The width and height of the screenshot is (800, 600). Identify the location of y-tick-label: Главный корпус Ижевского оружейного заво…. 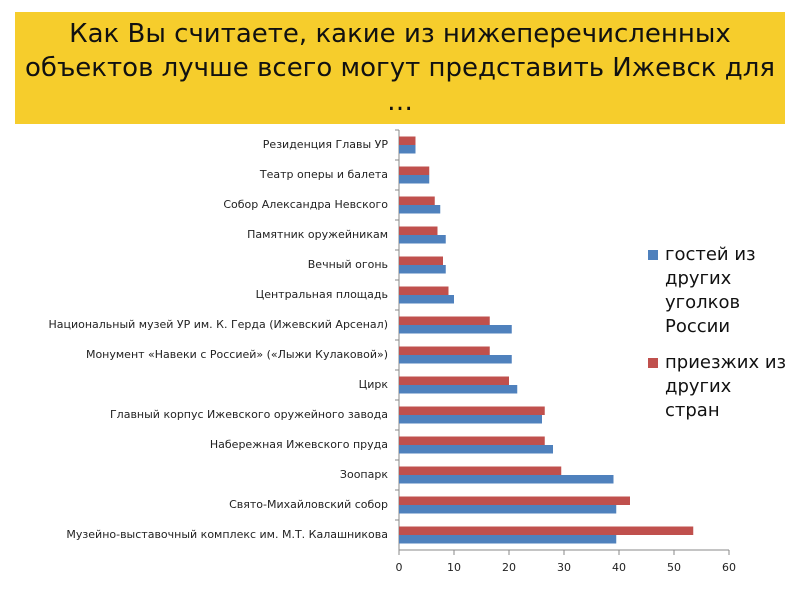
(249, 414).